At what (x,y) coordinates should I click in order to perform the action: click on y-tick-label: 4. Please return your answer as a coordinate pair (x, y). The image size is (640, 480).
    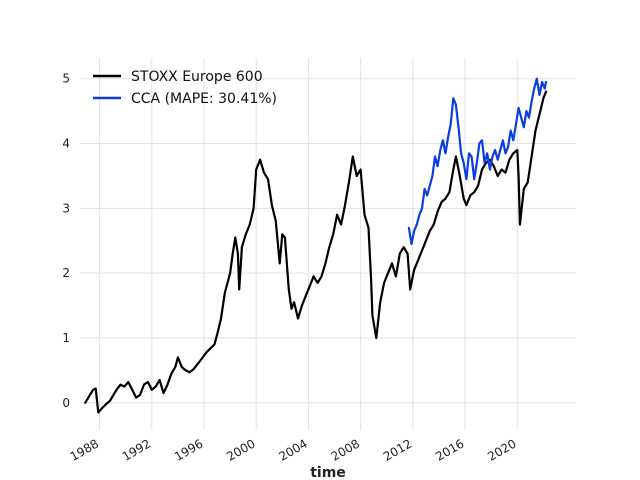
    Looking at the image, I should click on (66, 144).